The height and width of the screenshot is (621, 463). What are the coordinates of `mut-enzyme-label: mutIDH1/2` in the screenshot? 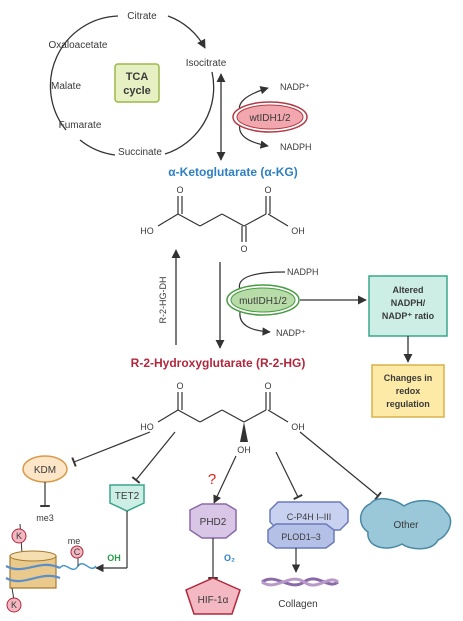 It's located at (263, 301).